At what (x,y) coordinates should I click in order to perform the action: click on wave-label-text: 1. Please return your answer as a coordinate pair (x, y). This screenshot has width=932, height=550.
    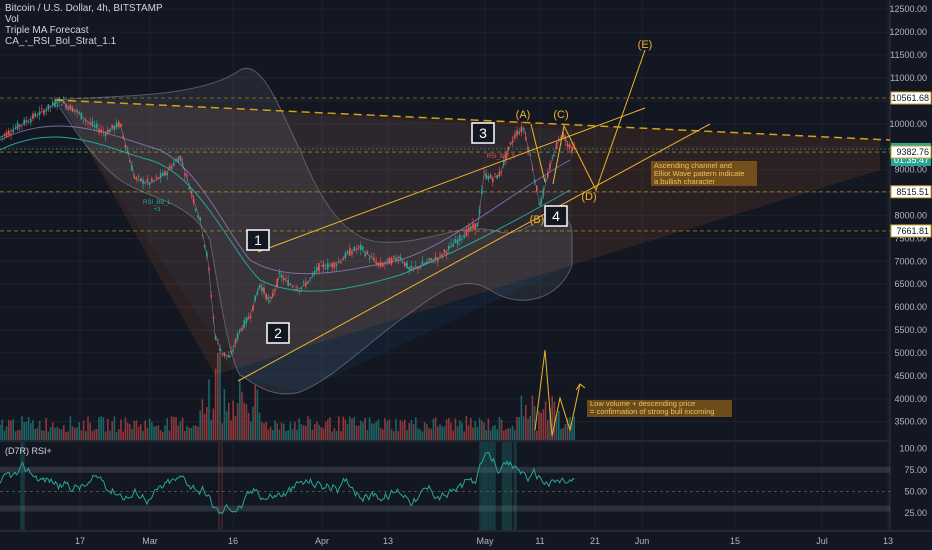
    Looking at the image, I should click on (258, 240).